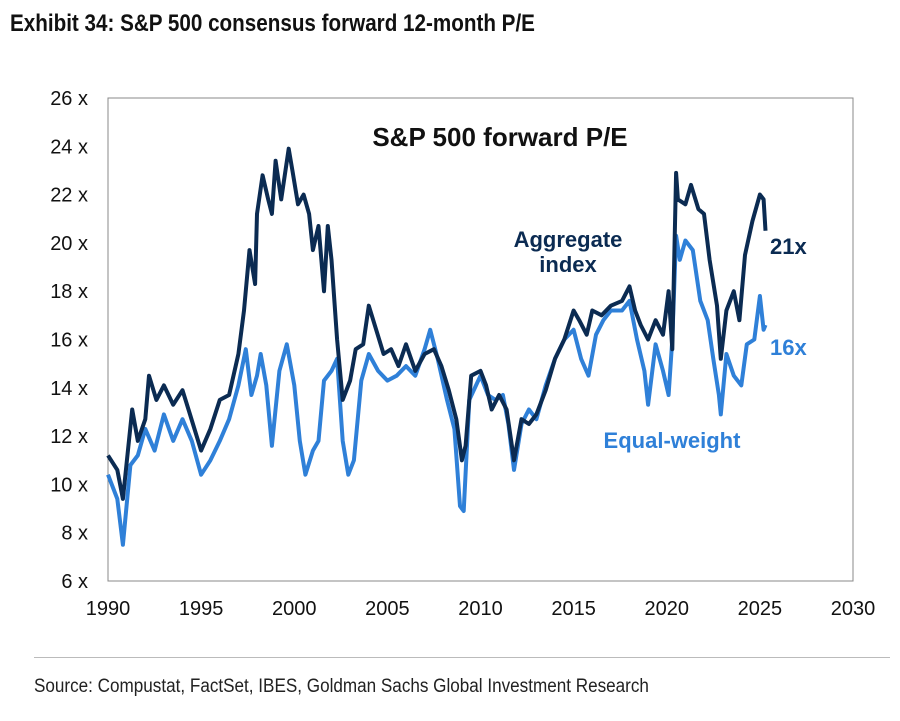 The width and height of the screenshot is (900, 721). I want to click on annotation-equal-weight: Equal-weight, so click(673, 440).